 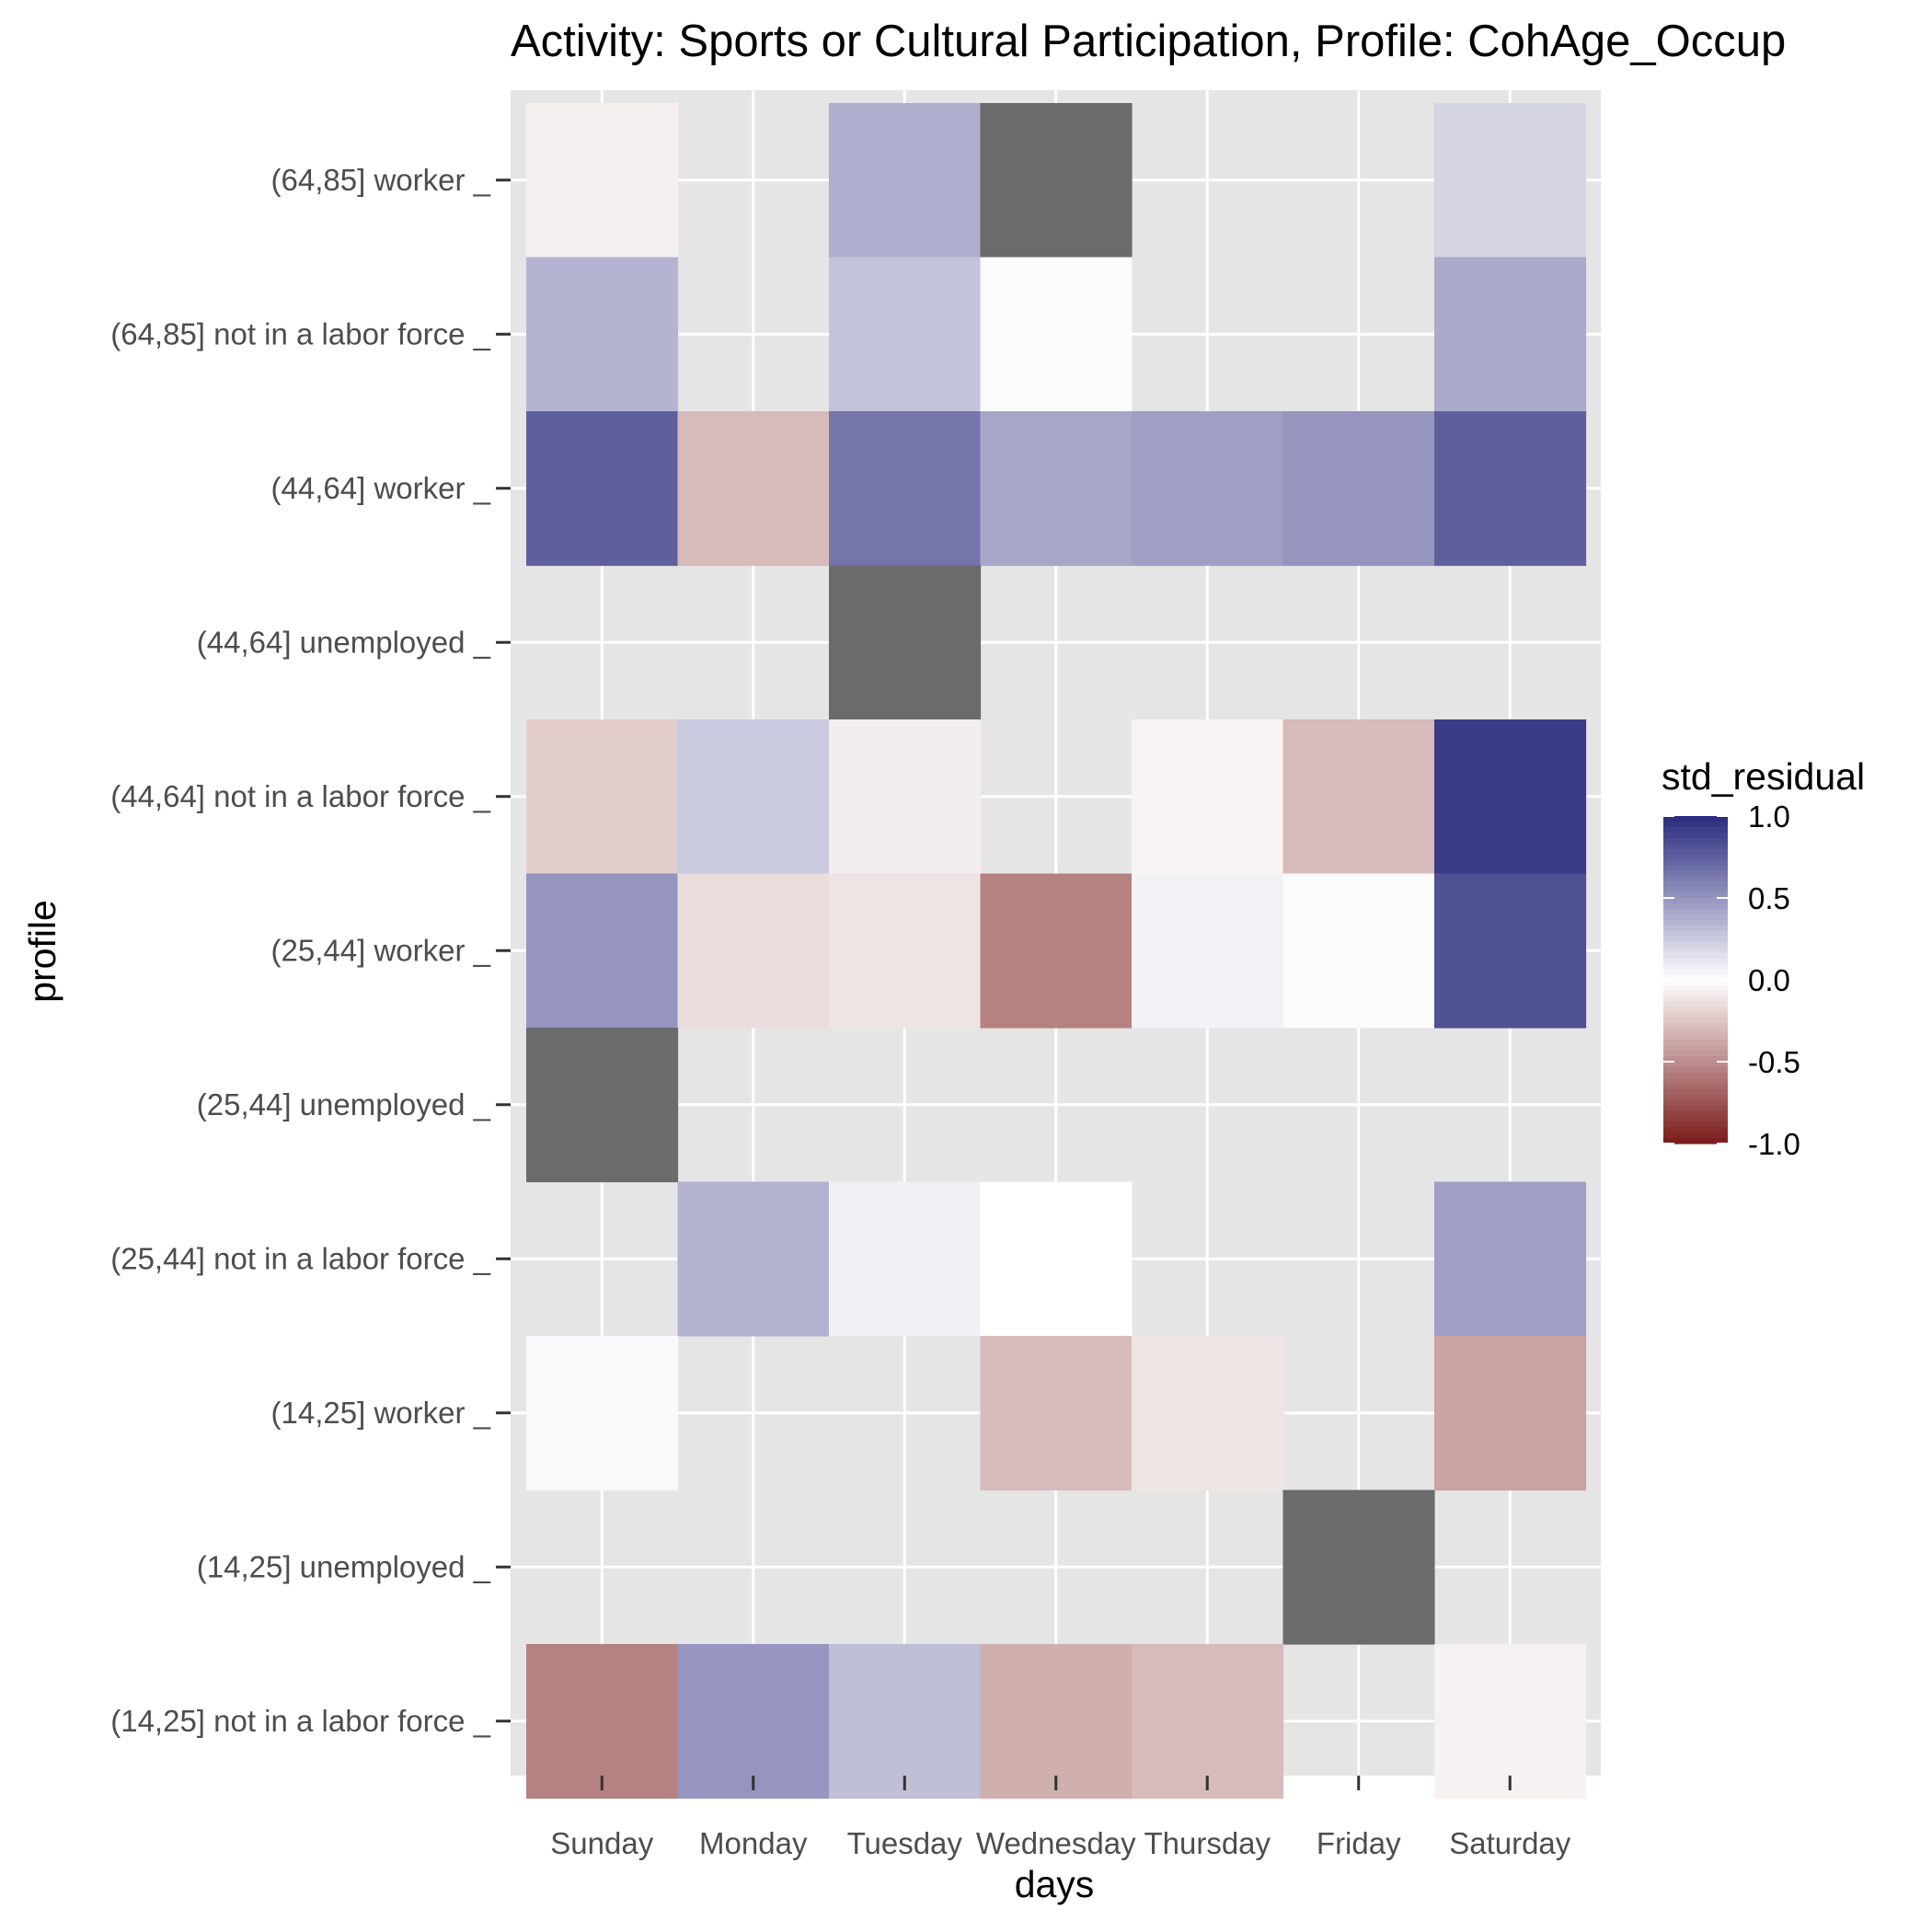 What do you see at coordinates (1510, 1843) in the screenshot?
I see `x-tick-label: Saturday` at bounding box center [1510, 1843].